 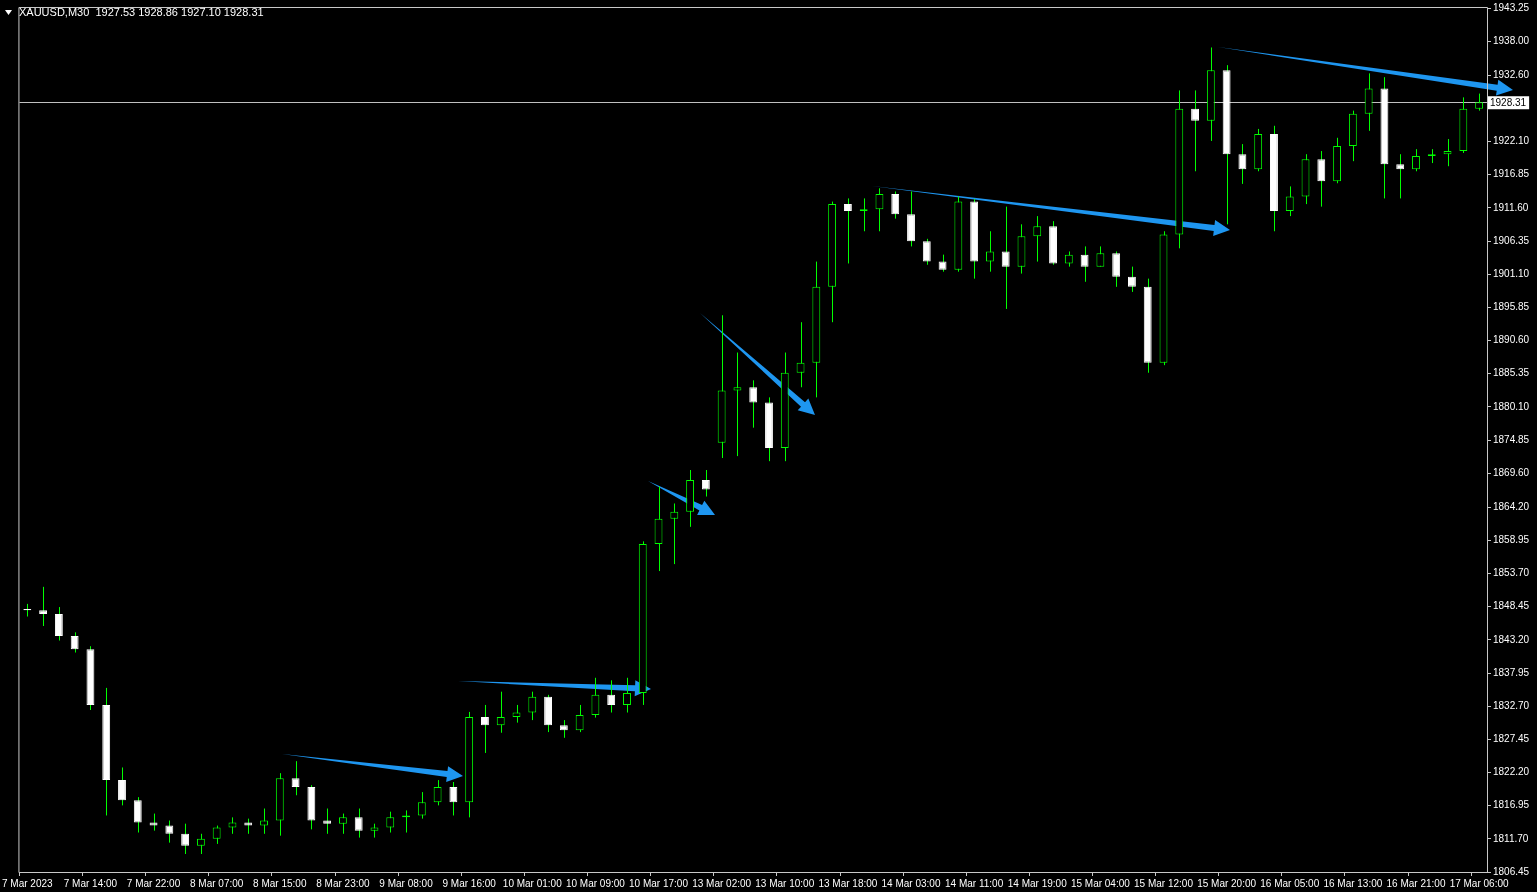 I want to click on chart-title: XAUUSD,M30 1927.53 1928.86 1927.10 1928.31, so click(x=141, y=12).